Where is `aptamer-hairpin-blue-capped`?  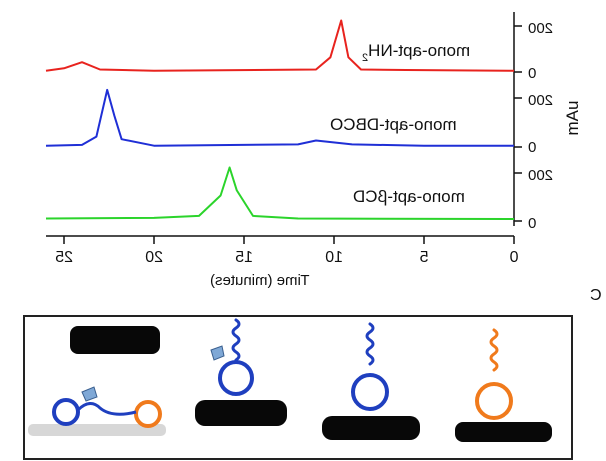 aptamer-hairpin-blue-capped is located at coordinates (232, 357).